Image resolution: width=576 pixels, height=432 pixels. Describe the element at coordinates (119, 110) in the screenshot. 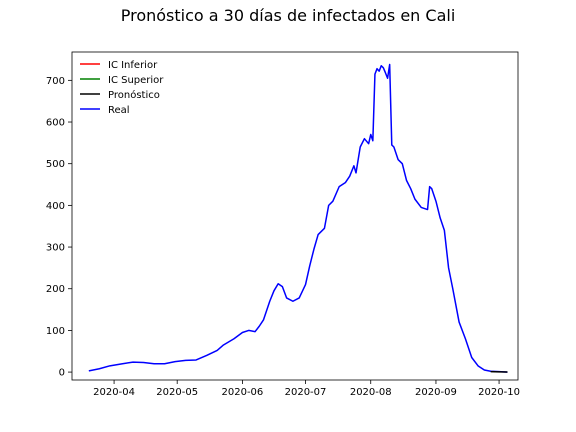

I see `legend-label: Real` at that location.